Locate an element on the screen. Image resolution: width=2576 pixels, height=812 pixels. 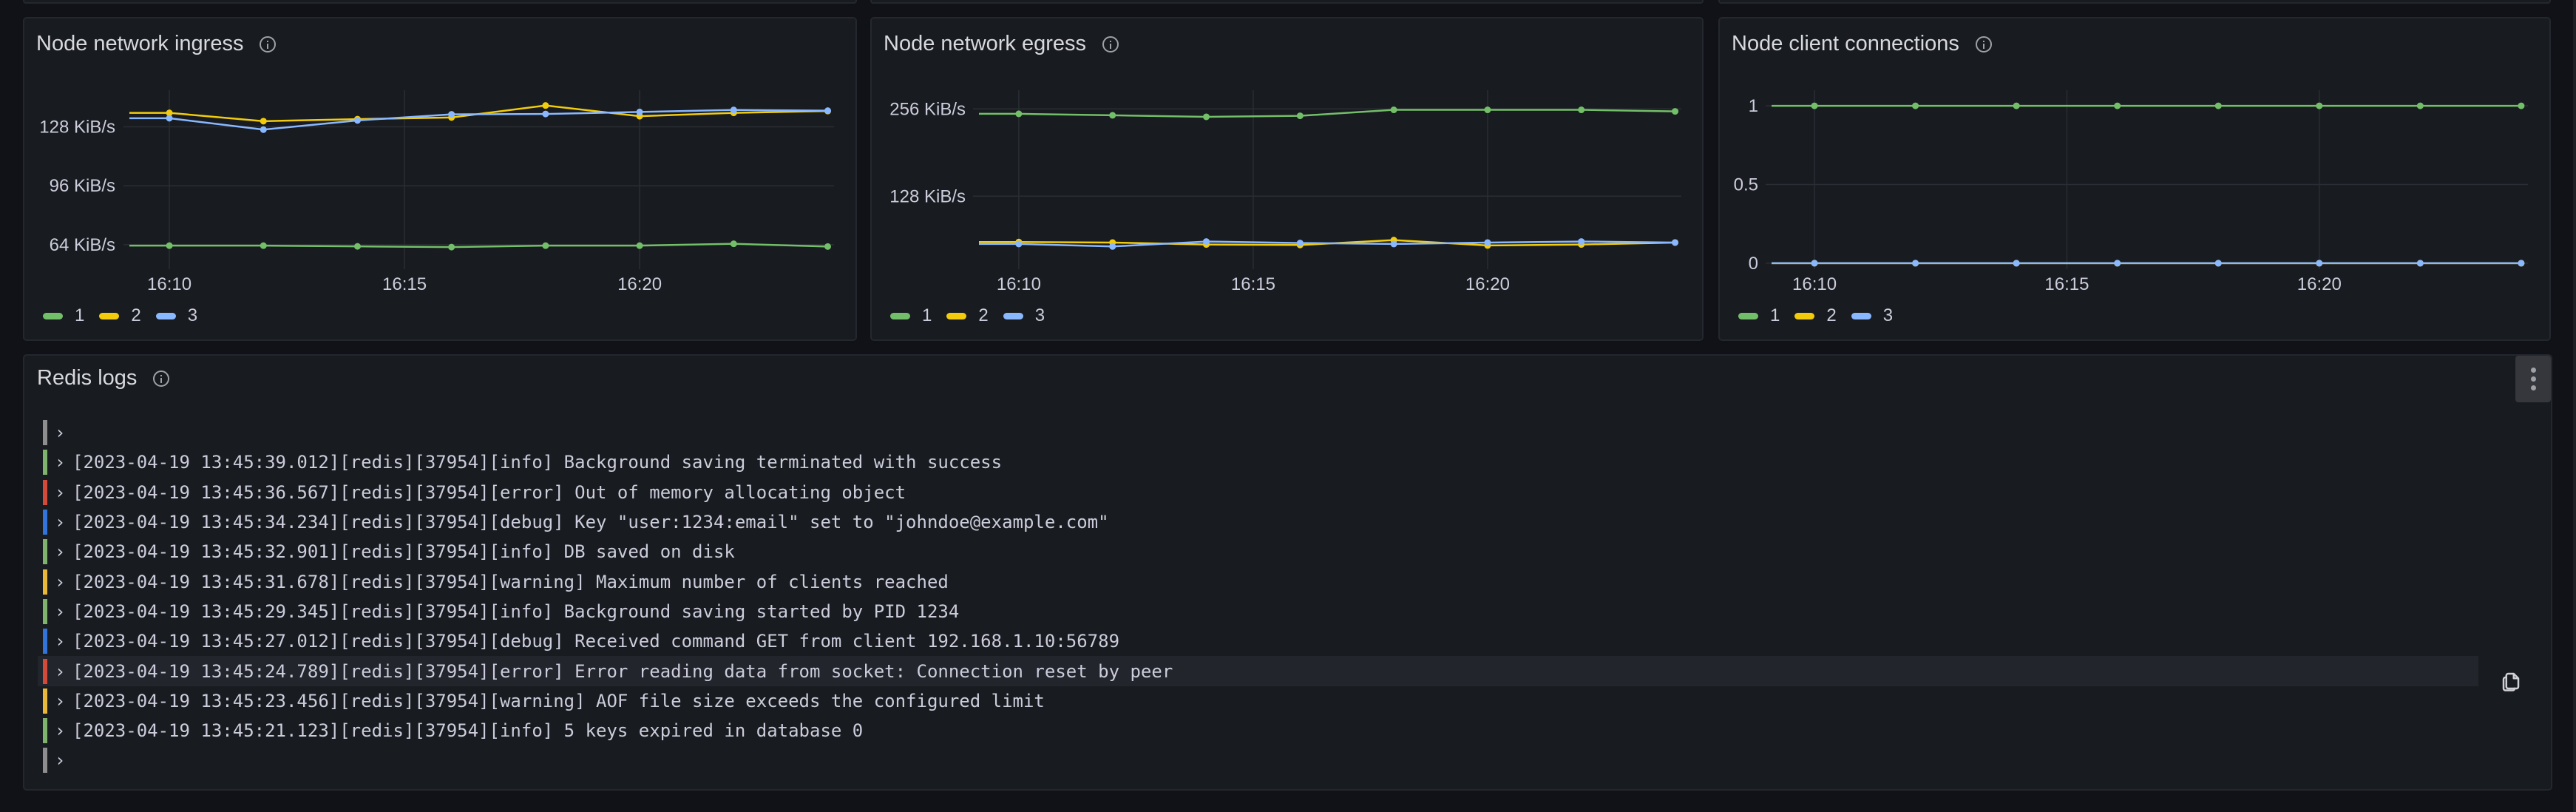
x-tick-label: 16:10 is located at coordinates (1019, 284).